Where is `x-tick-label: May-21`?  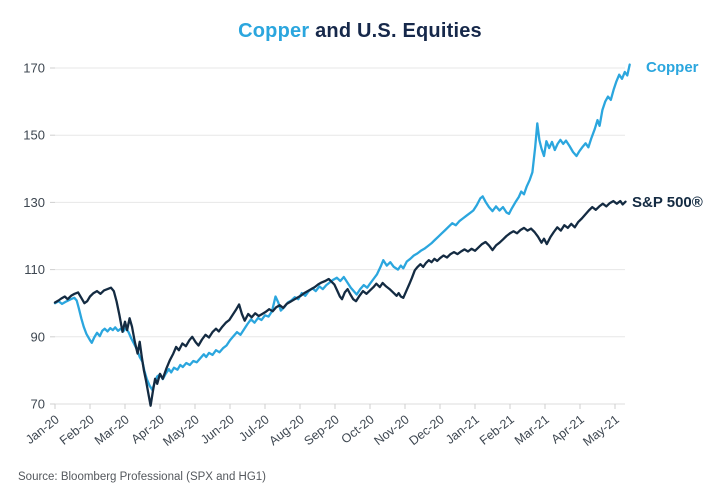 x-tick-label: May-21 is located at coordinates (601, 430).